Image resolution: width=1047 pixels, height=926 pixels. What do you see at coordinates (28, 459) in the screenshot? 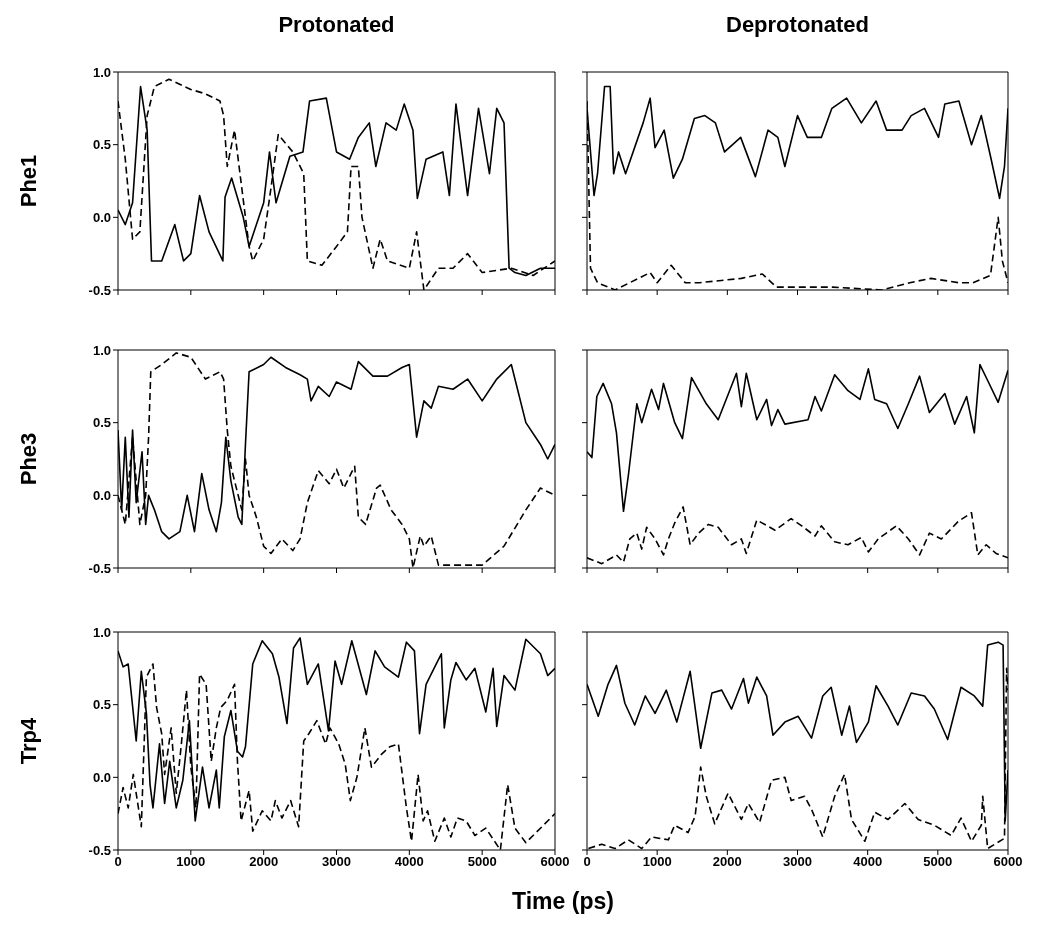
I see `y-axis-title: Phe3` at bounding box center [28, 459].